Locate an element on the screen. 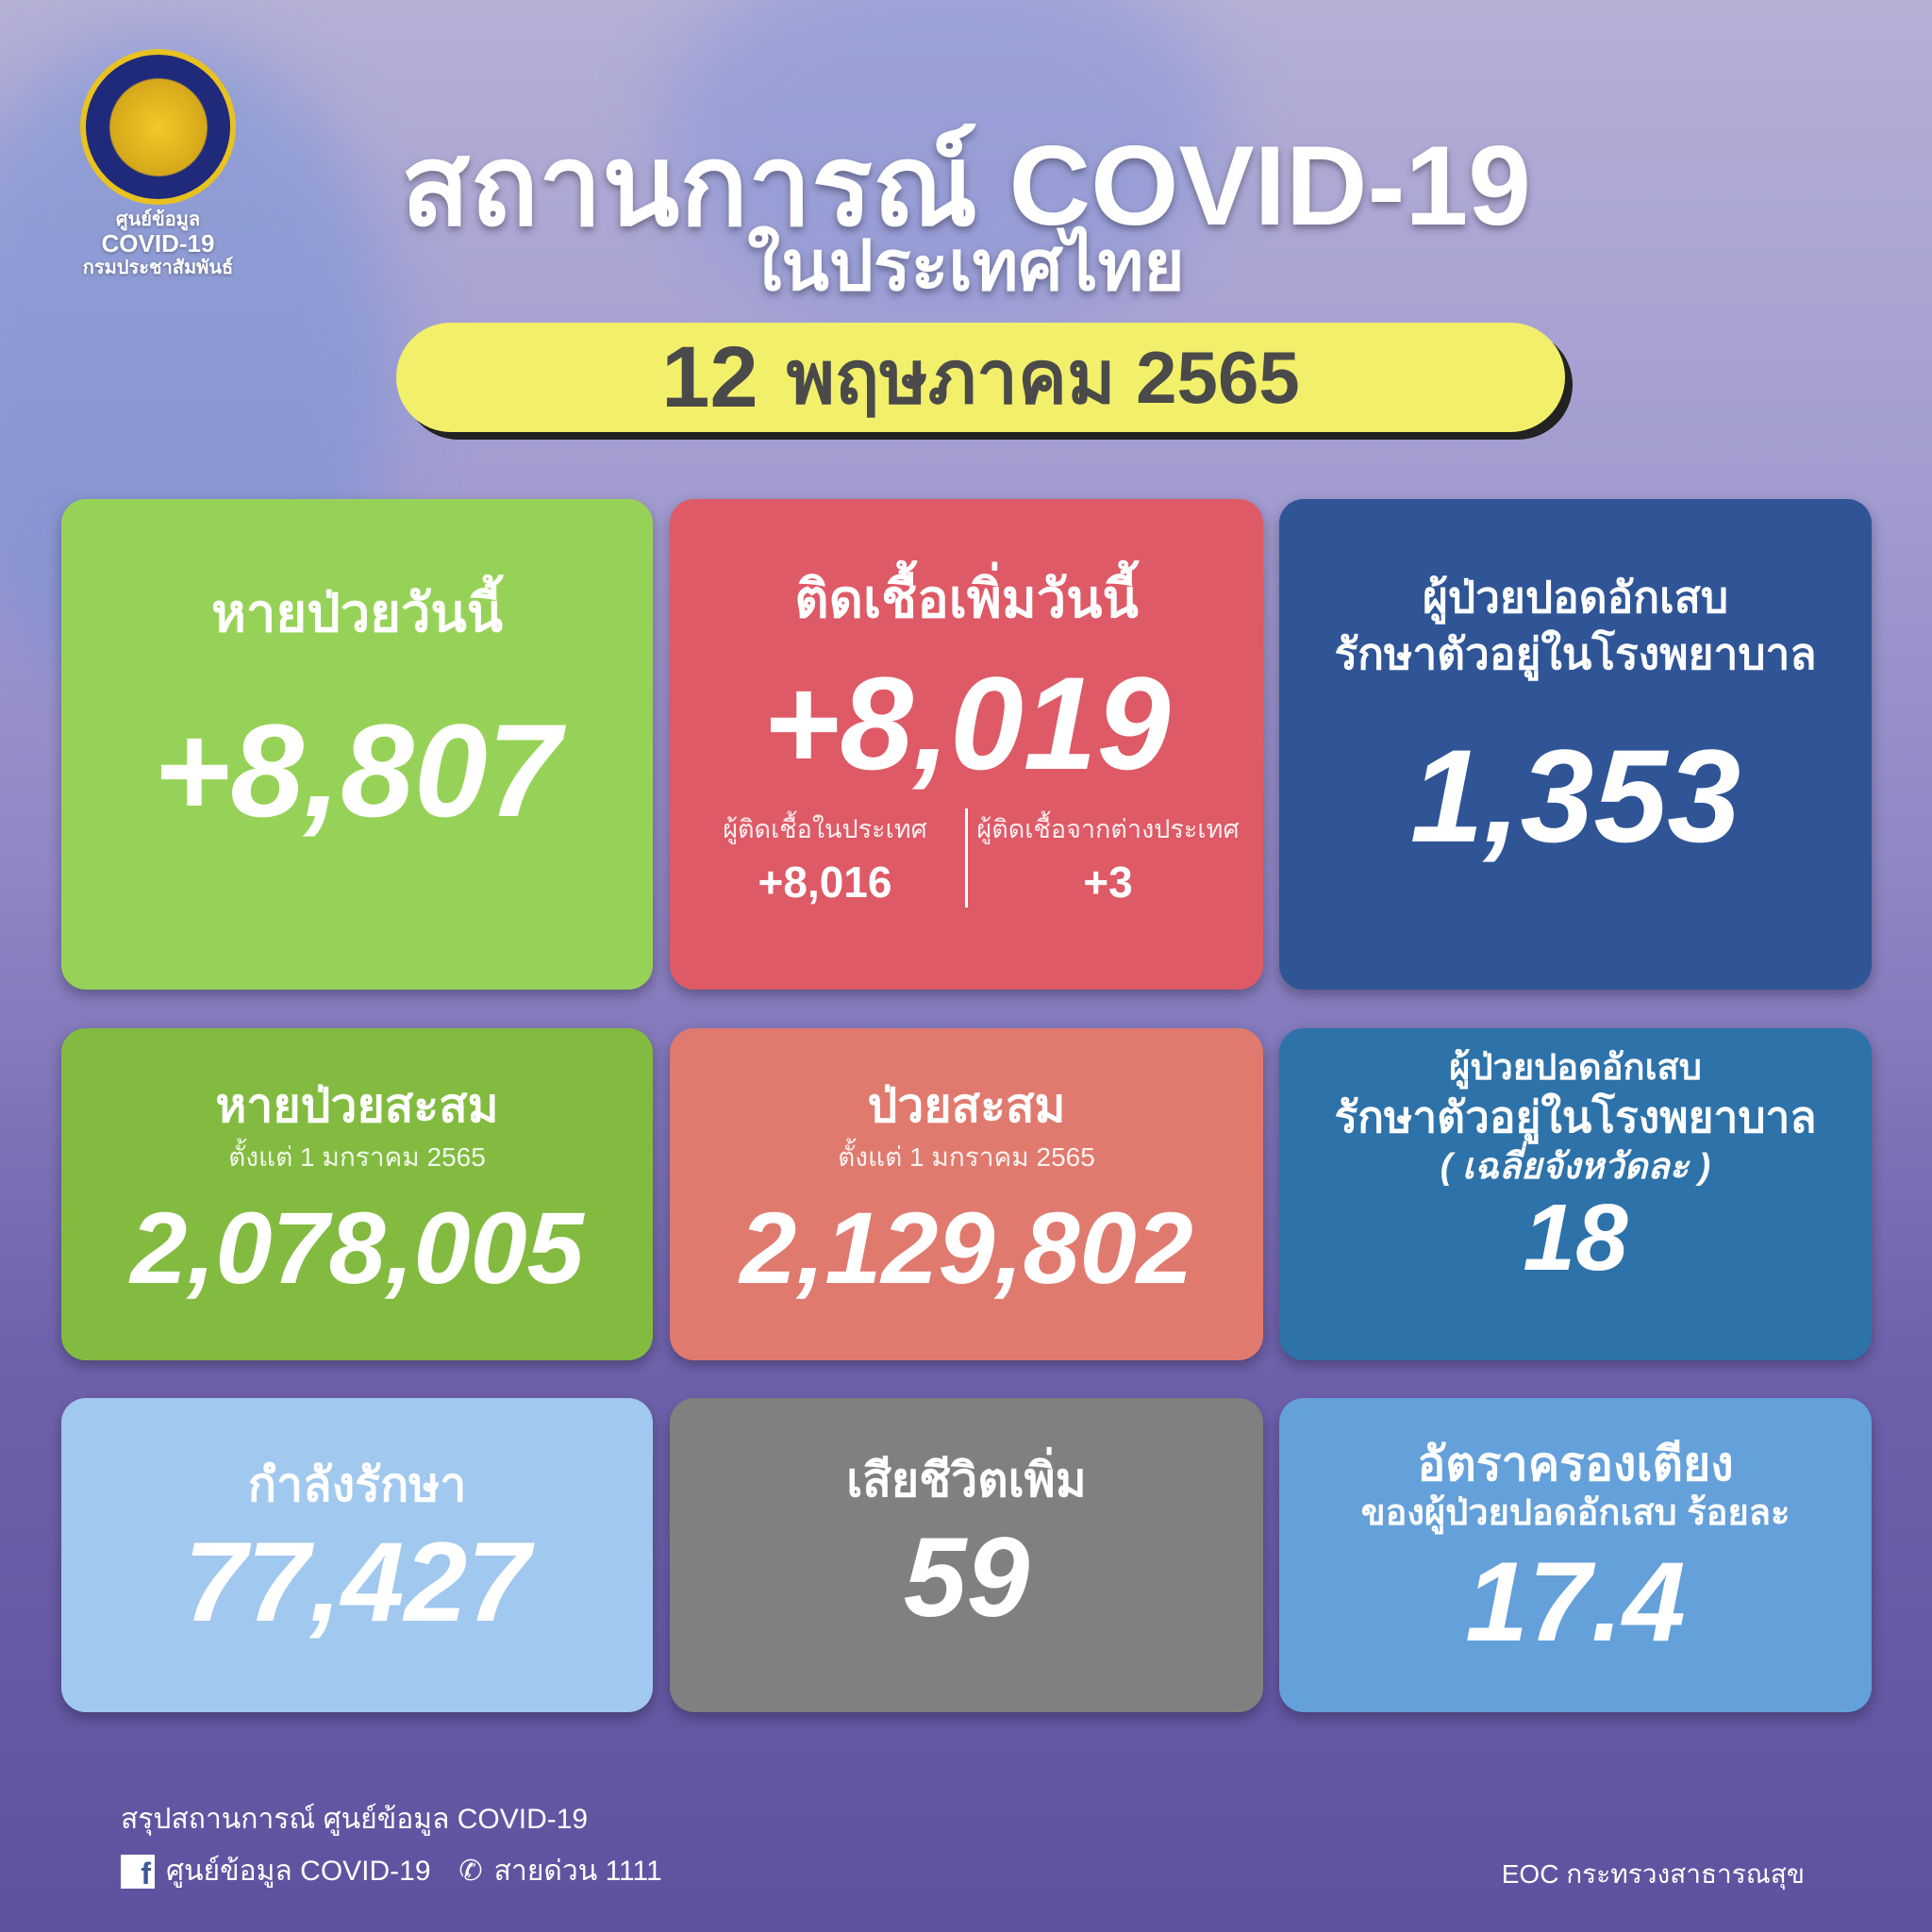 This screenshot has width=1932, height=1932. background-photo-glove is located at coordinates (943, 160).